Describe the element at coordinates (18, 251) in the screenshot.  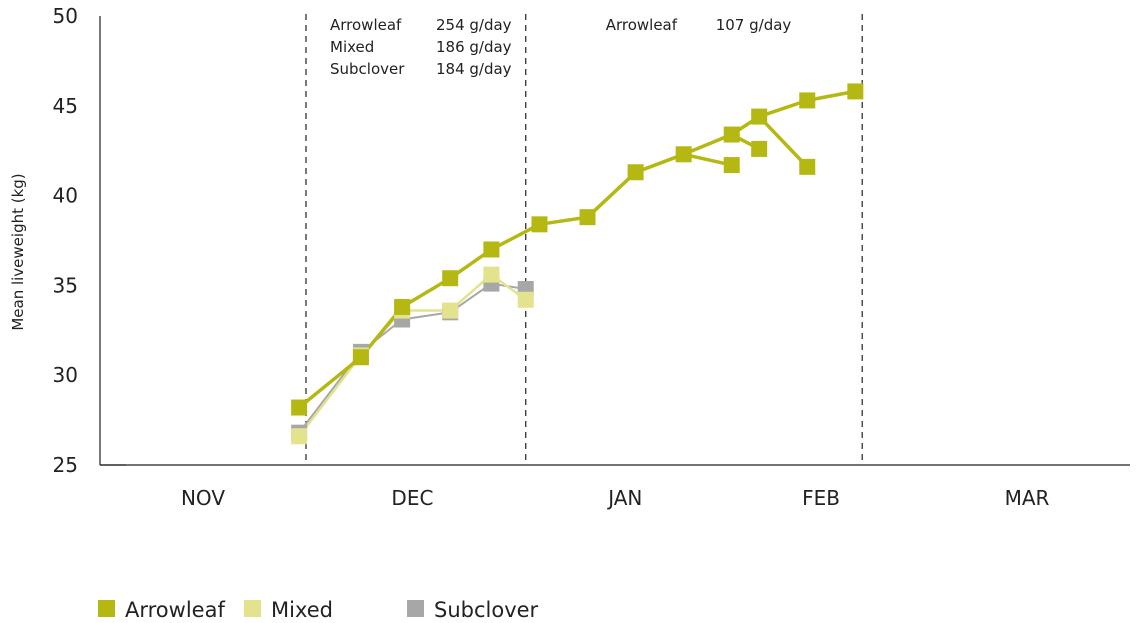
I see `y-axis-label: Mean liveweight (kg)` at that location.